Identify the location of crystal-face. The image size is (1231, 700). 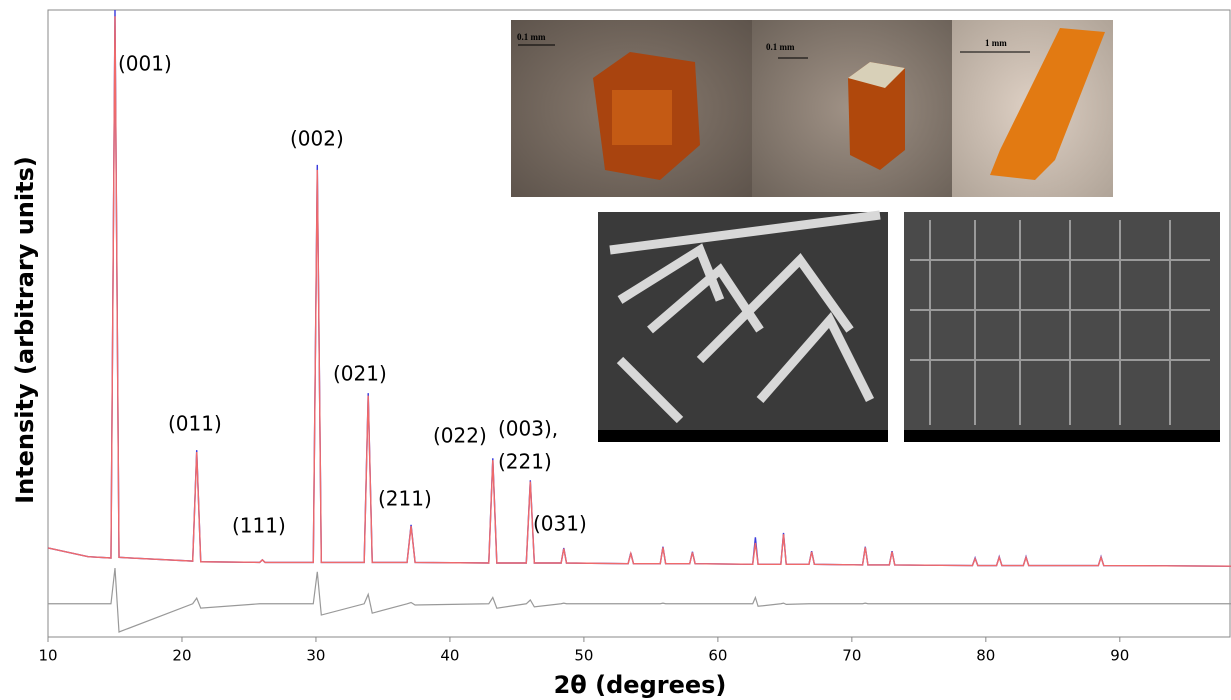
(642, 117).